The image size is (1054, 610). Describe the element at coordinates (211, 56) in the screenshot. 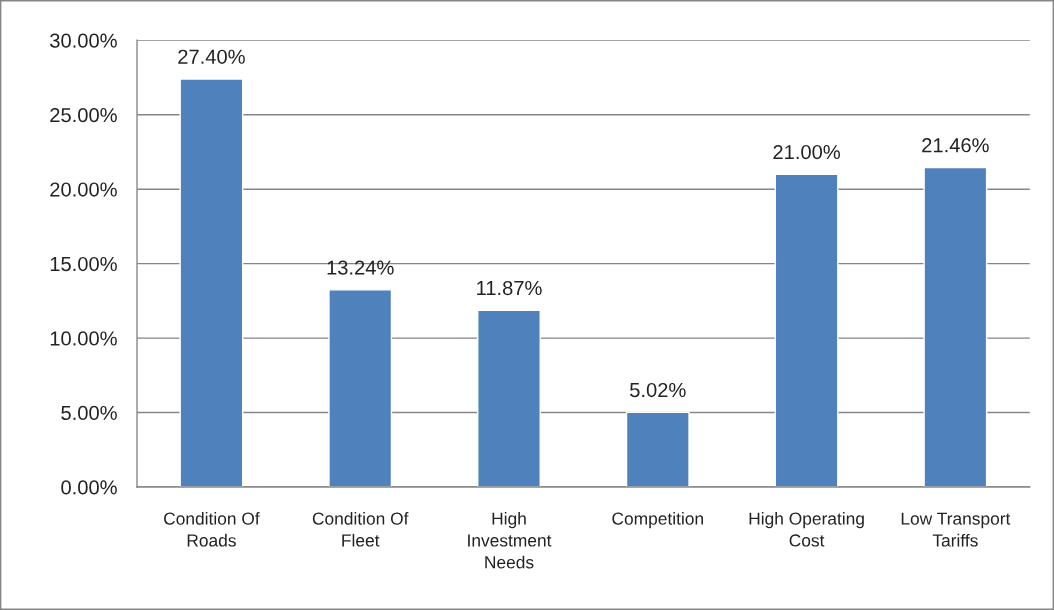

I see `data-label: 27.40%` at that location.